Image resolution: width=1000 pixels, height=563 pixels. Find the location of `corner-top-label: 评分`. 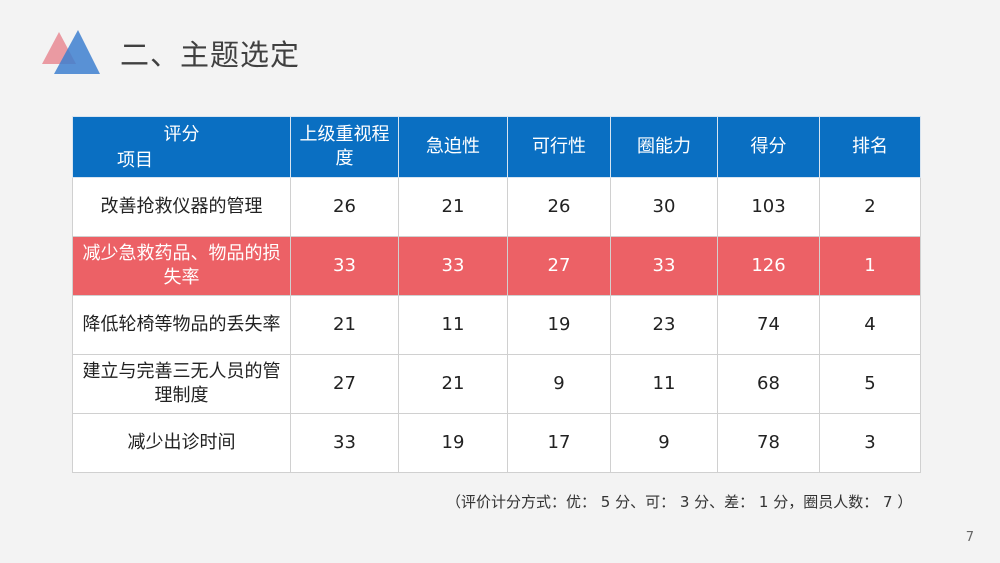

corner-top-label: 评分 is located at coordinates (181, 134).